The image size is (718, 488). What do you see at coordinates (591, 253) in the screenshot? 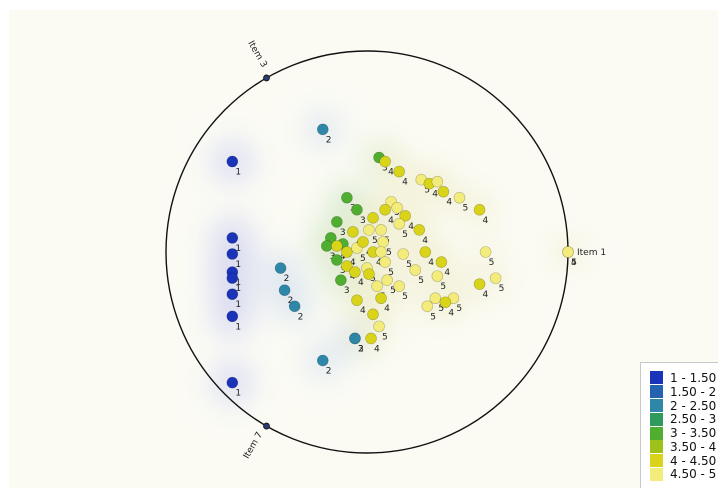
I see `anchor-label: Item 1` at bounding box center [591, 253].